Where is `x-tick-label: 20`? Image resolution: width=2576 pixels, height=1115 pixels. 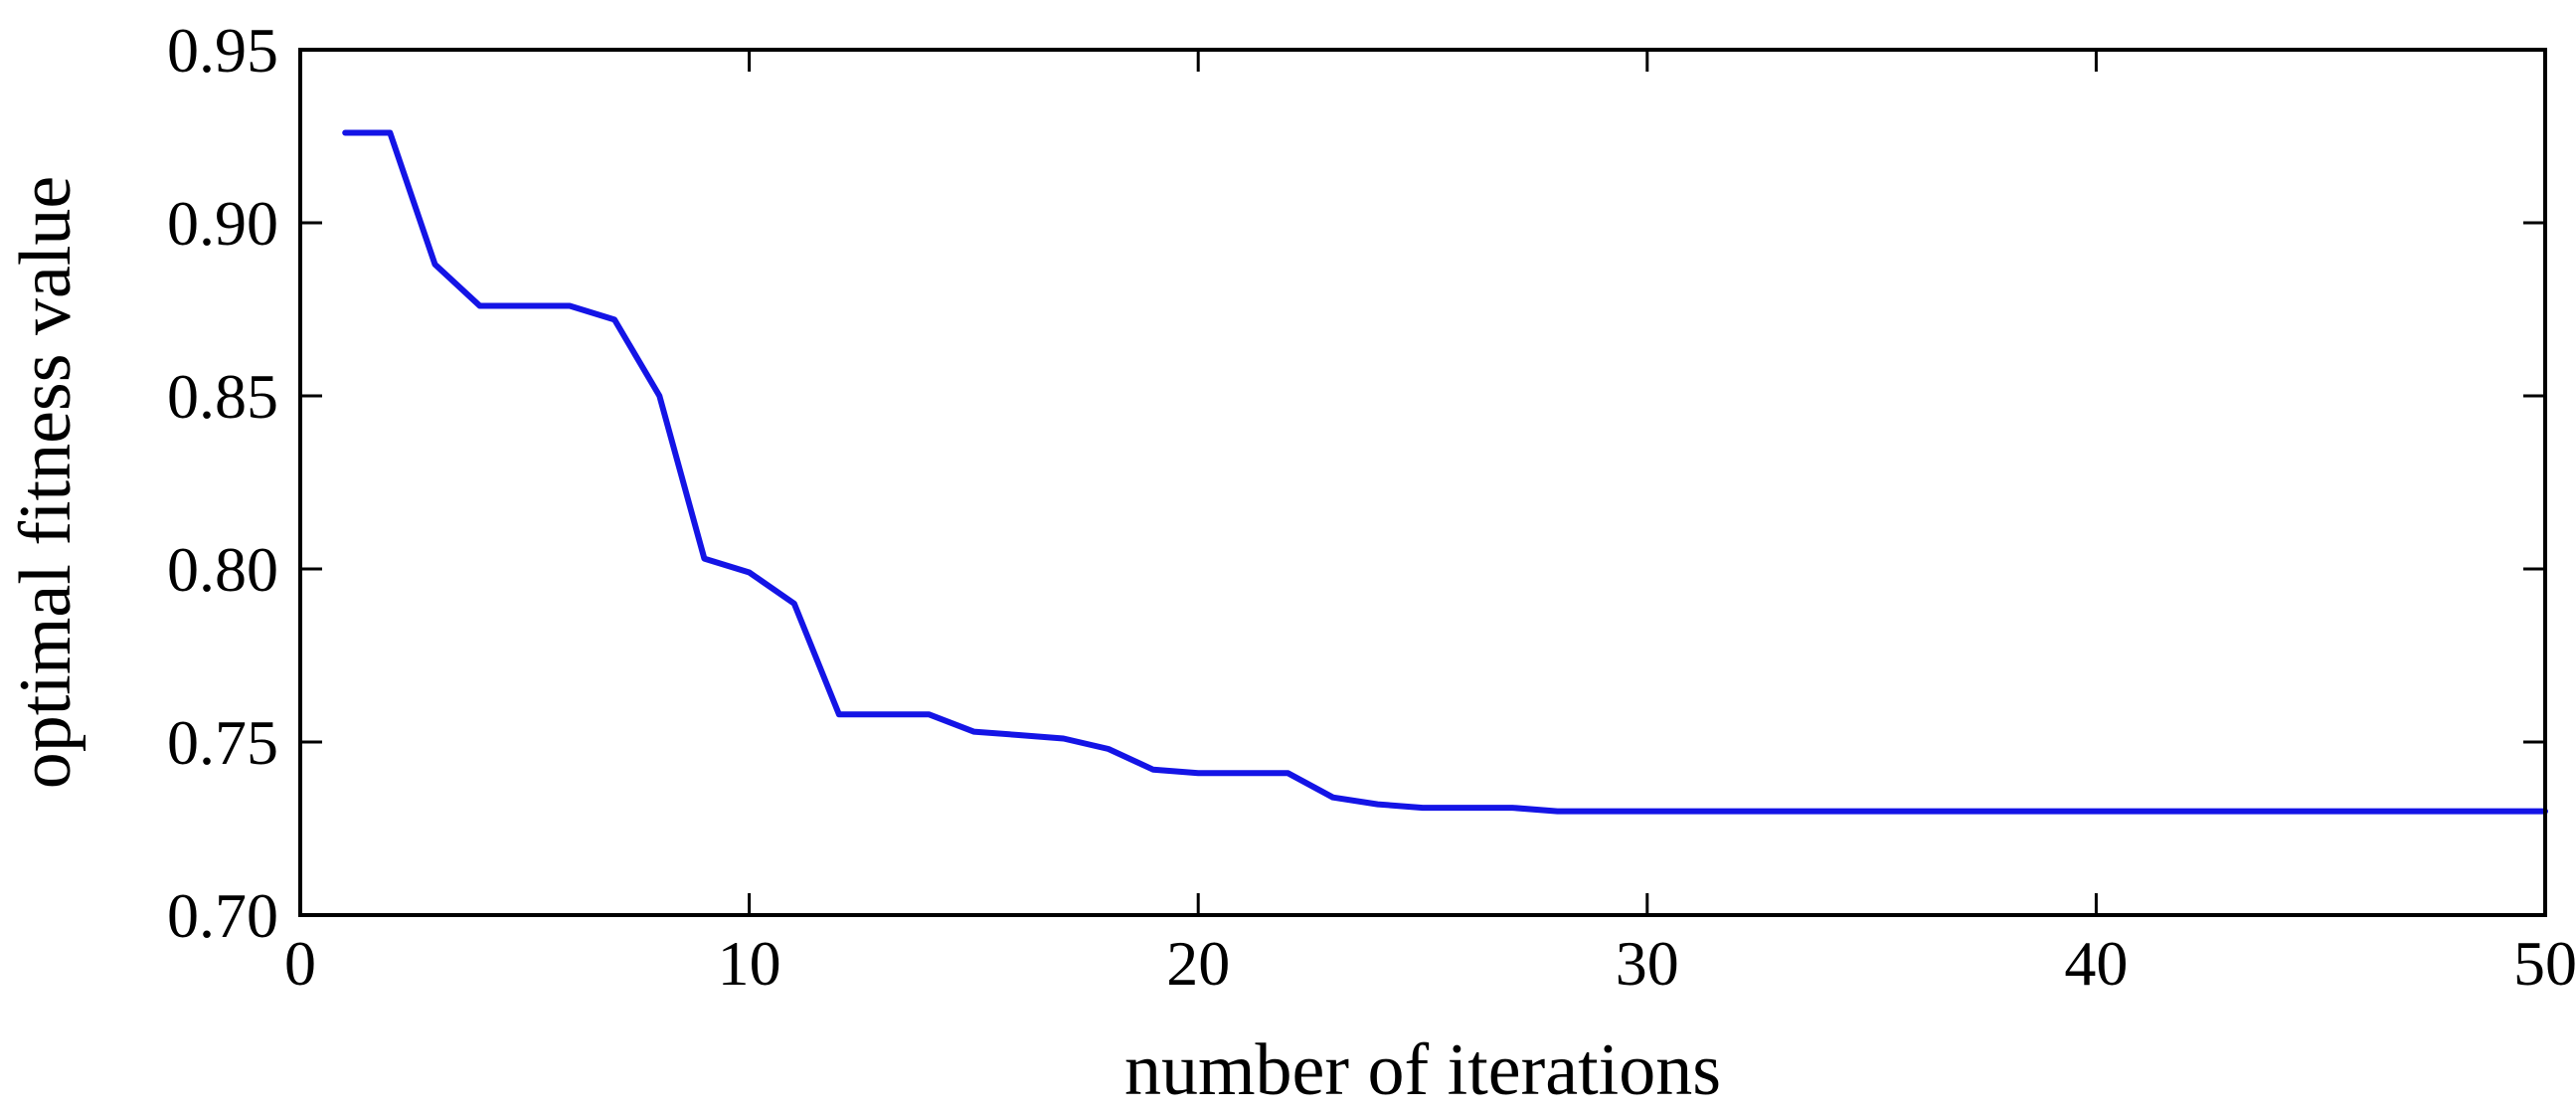
x-tick-label: 20 is located at coordinates (1198, 963).